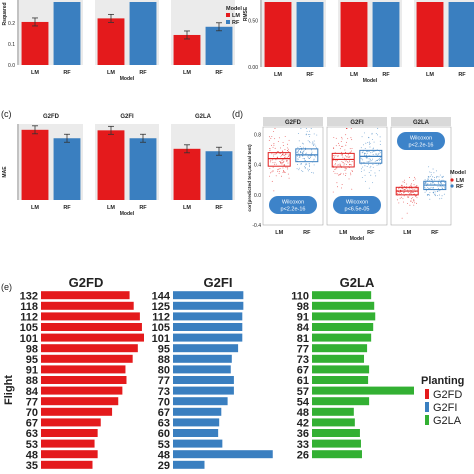 The image size is (474, 474). Describe the element at coordinates (236, 23) in the screenshot. I see `legend-label: RF` at that location.